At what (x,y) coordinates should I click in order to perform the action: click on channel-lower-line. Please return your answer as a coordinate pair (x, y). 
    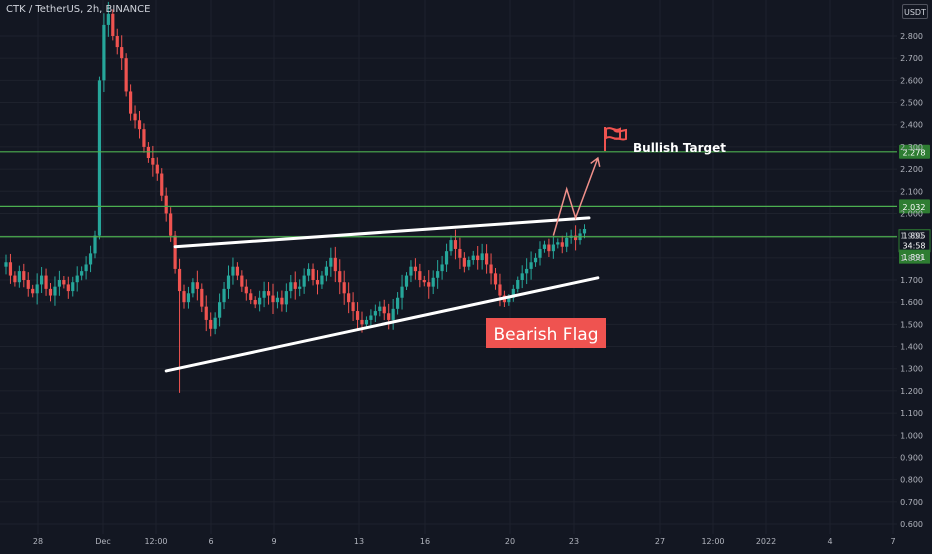
    Looking at the image, I should click on (382, 324).